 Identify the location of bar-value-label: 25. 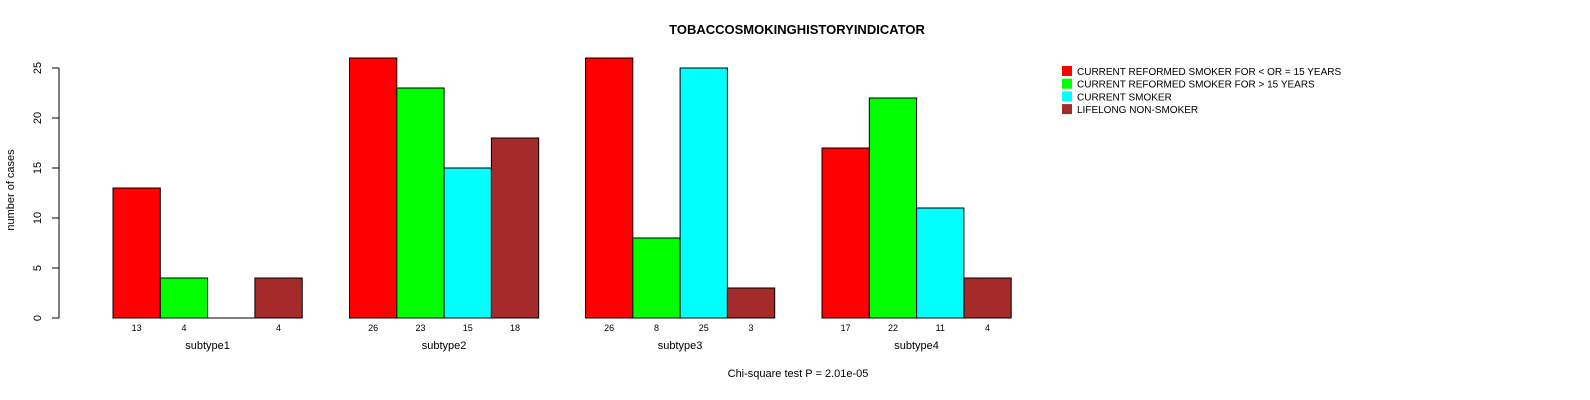
(704, 328).